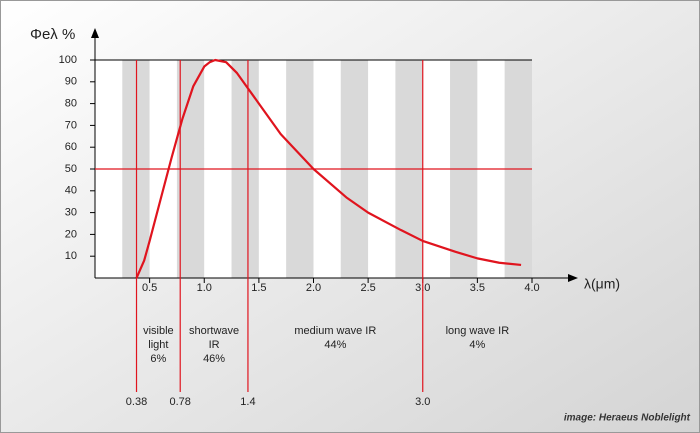 The image size is (700, 433). I want to click on boundary-label: 1.4, so click(247, 402).